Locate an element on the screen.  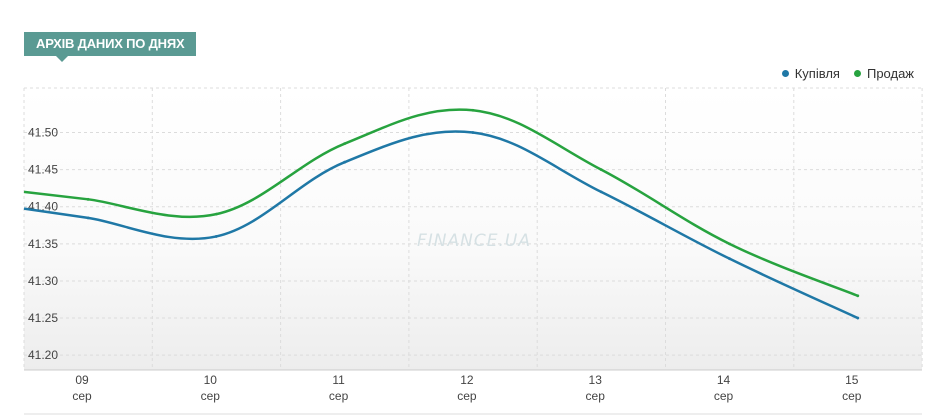
x-tick-day: 09 is located at coordinates (82, 380).